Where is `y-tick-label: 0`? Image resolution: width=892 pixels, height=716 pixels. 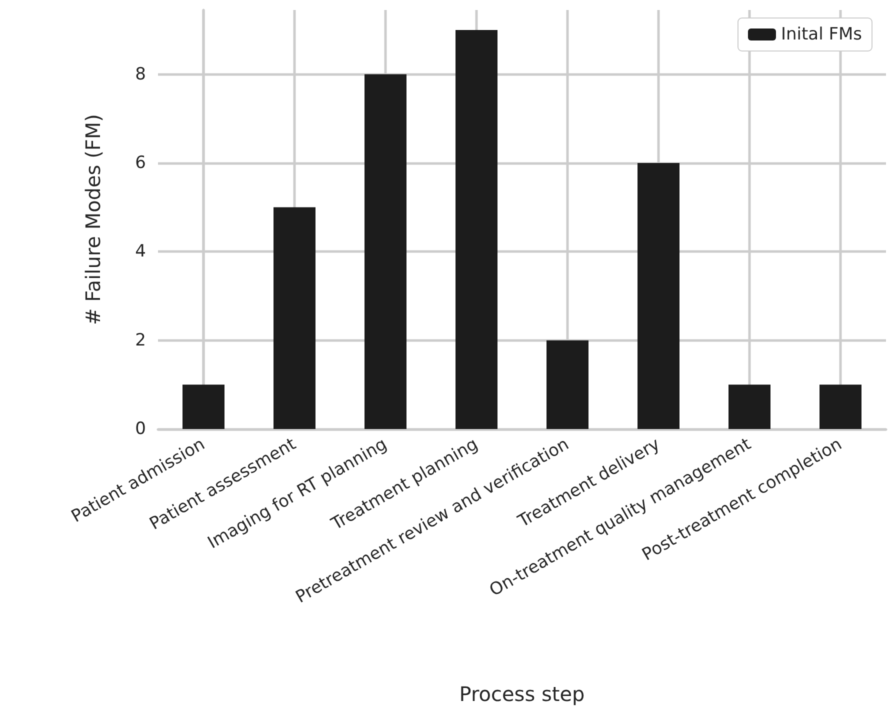 y-tick-label: 0 is located at coordinates (140, 429).